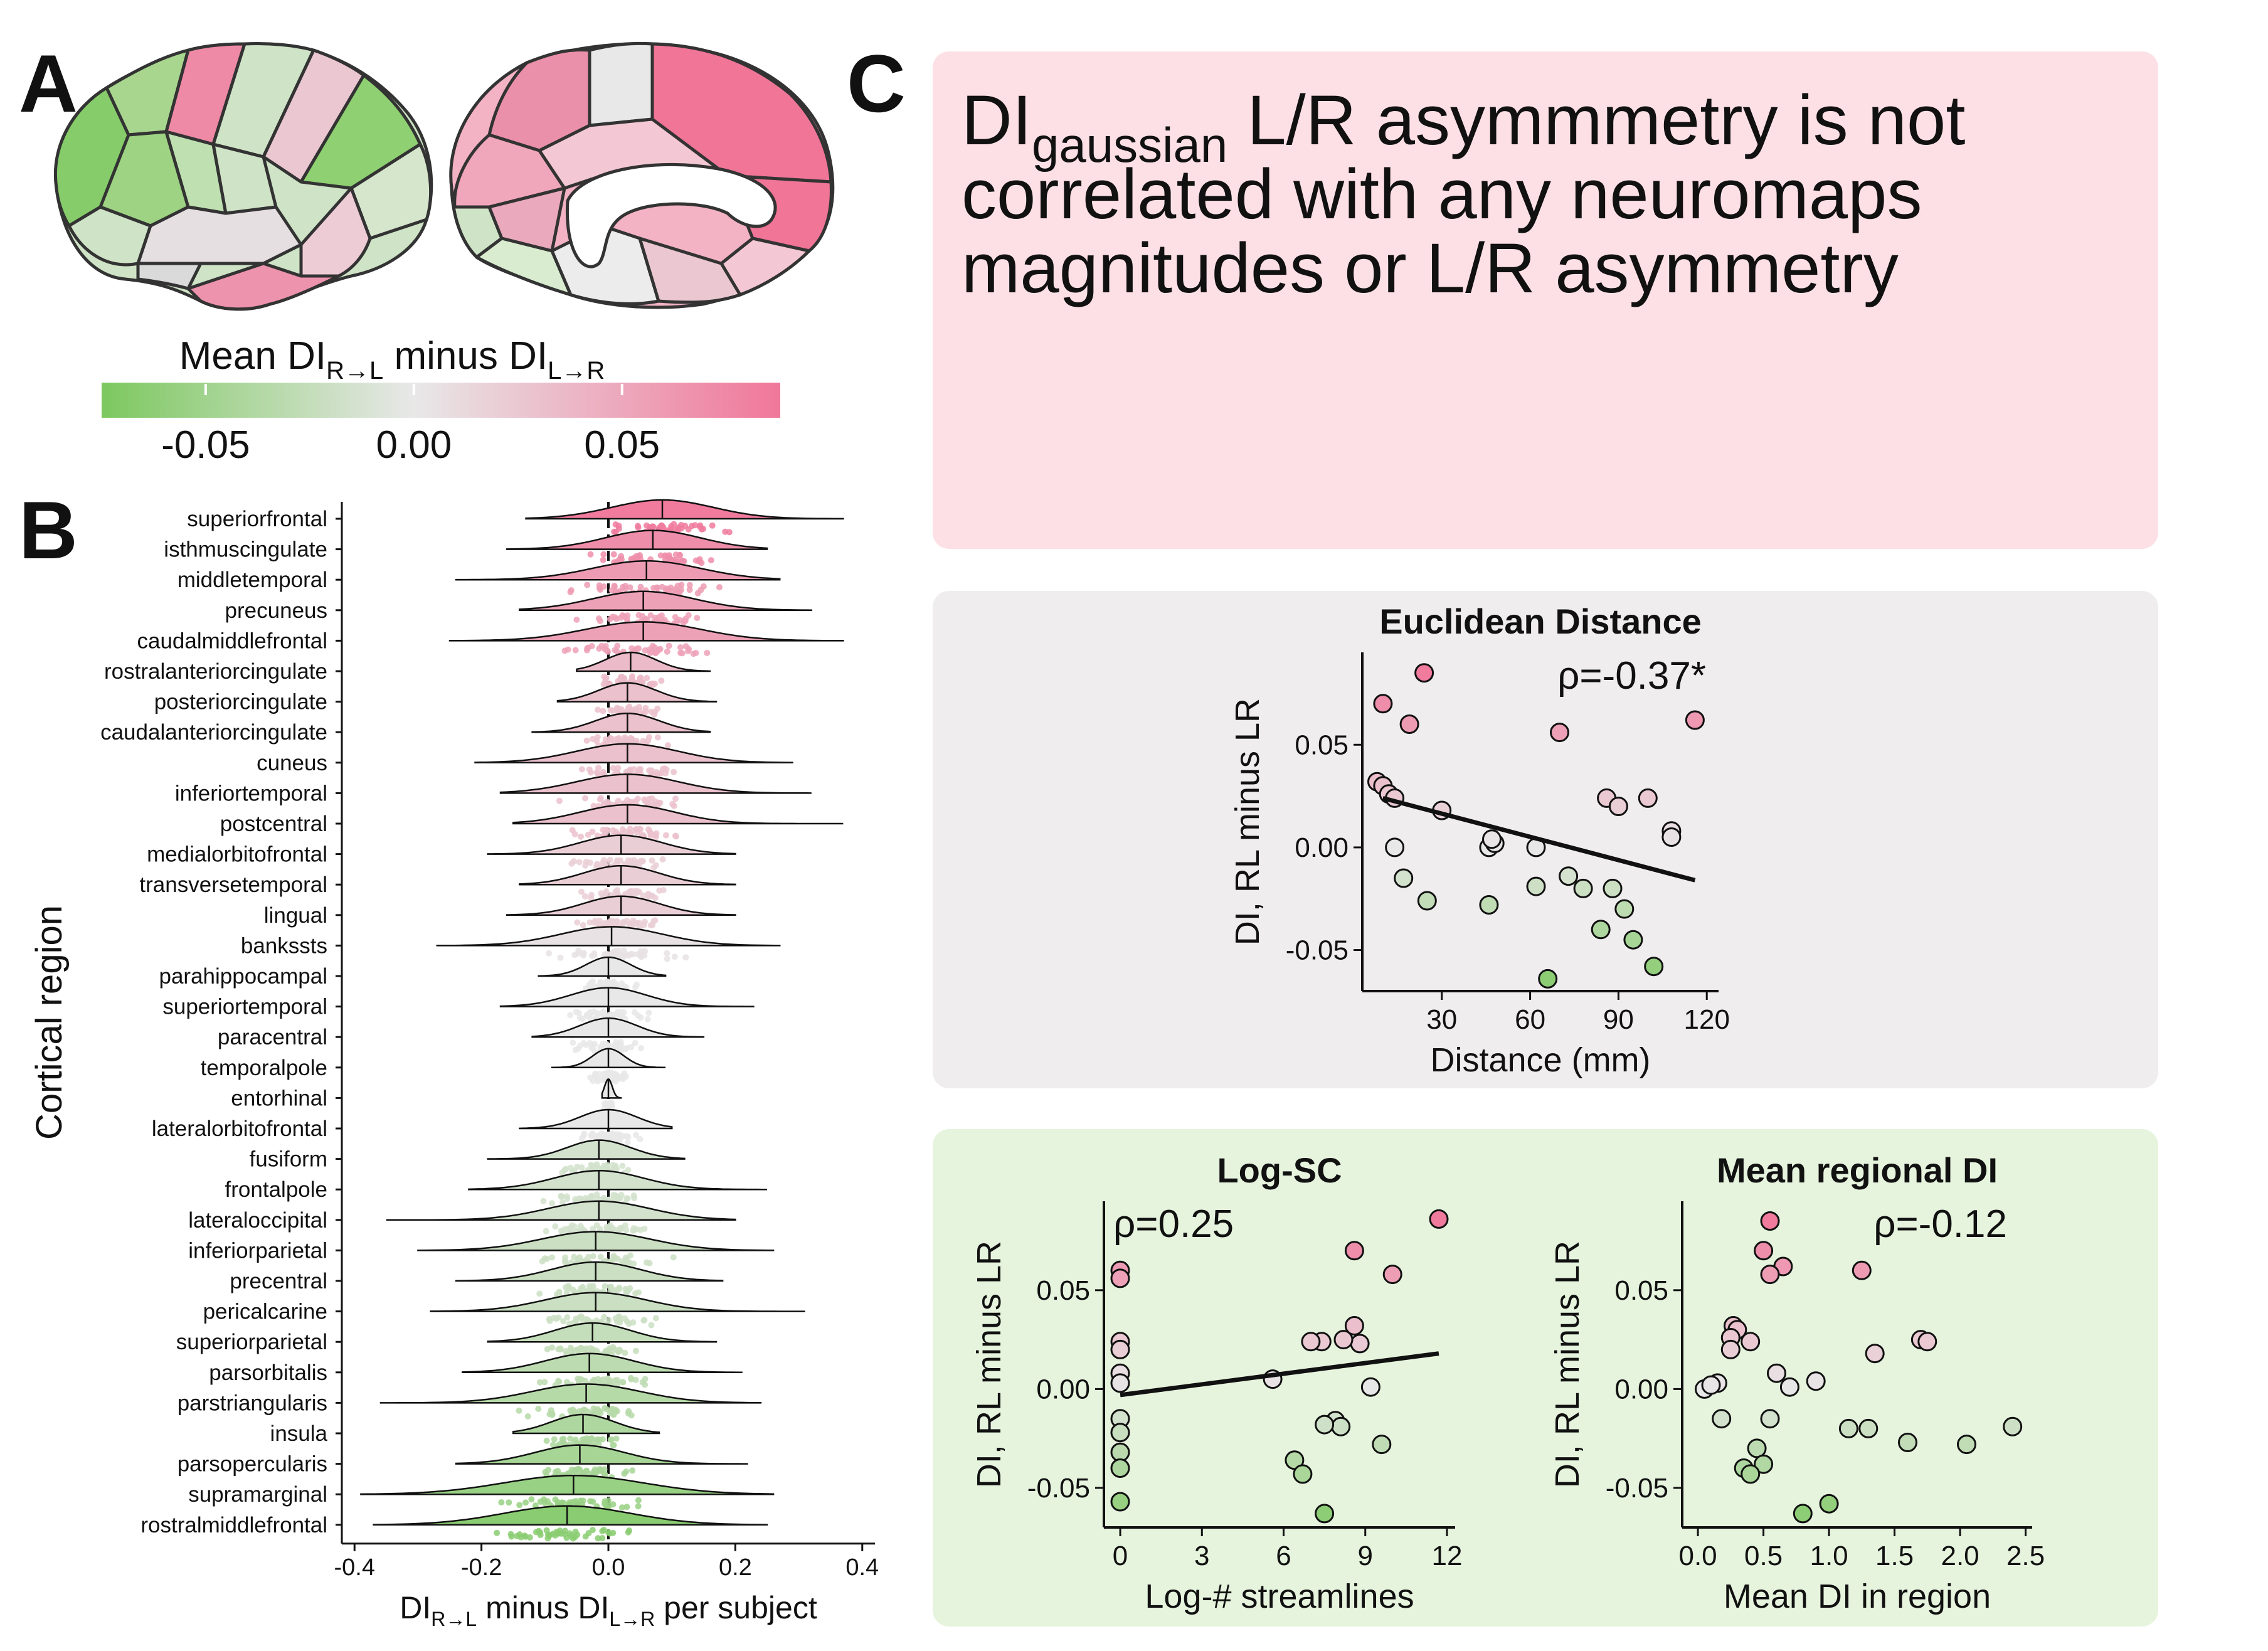  I want to click on x-tick-label: 0.0, so click(1697, 1556).